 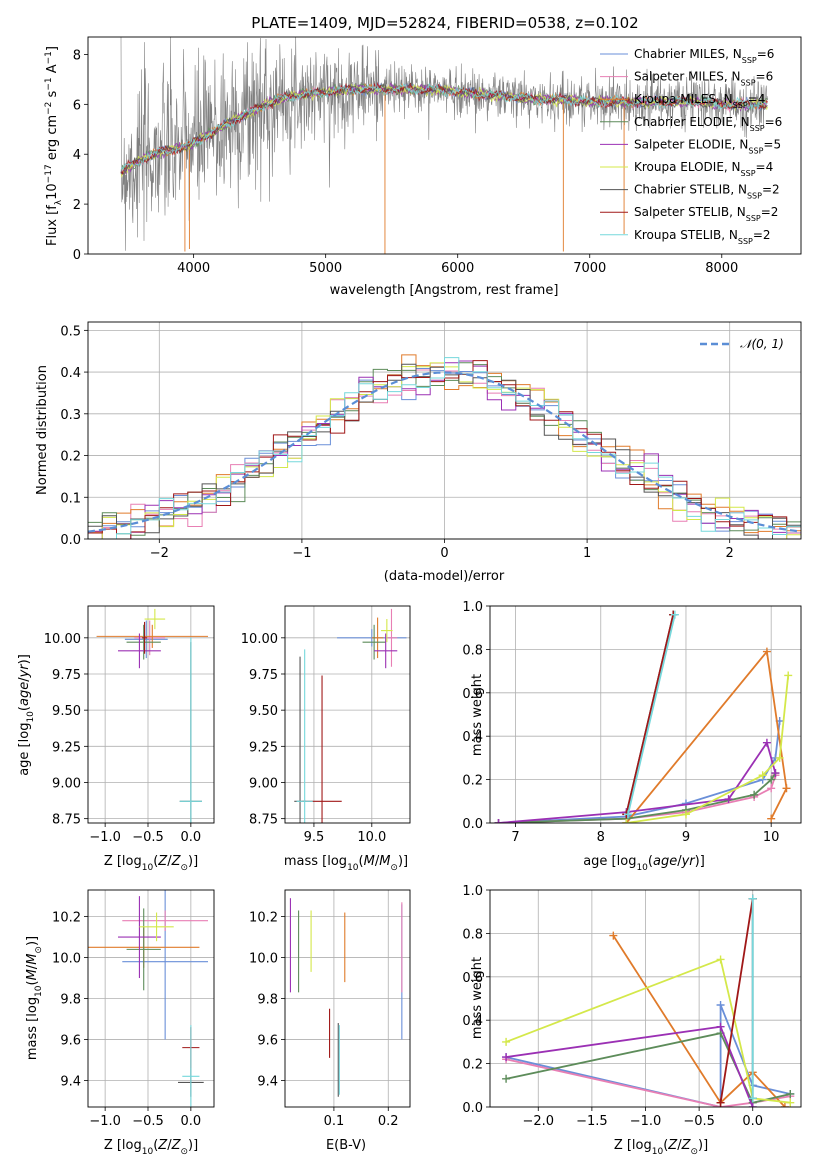 I want to click on x-tick-label: 8000, so click(x=721, y=268).